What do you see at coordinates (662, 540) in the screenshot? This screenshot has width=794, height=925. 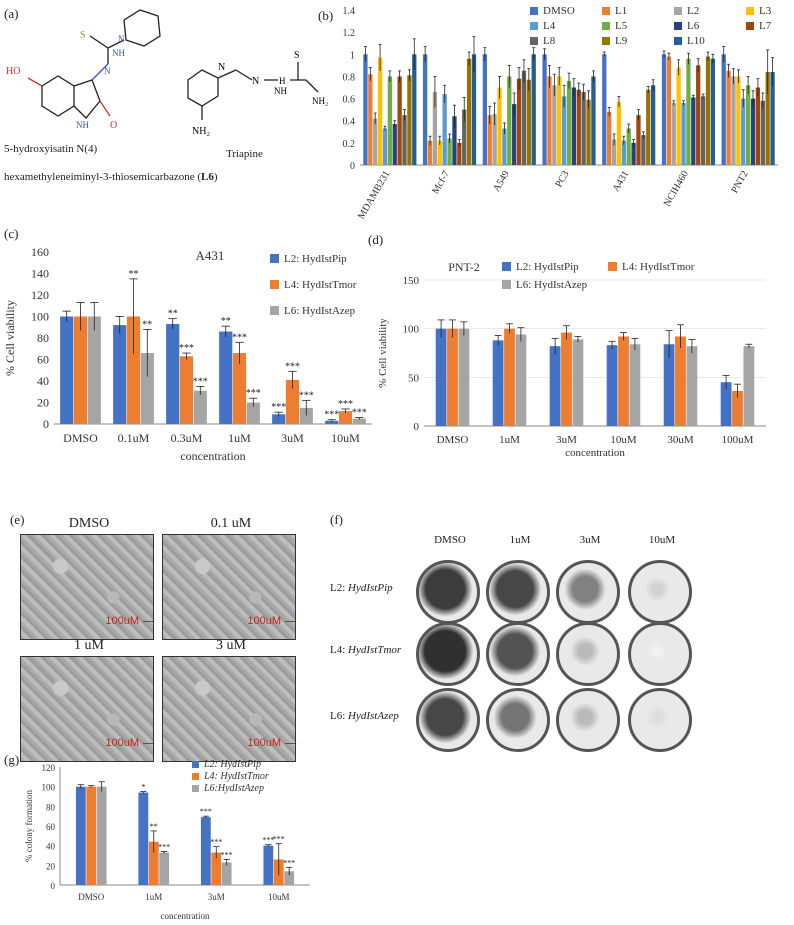 I see `colony-column-label: 10uM` at bounding box center [662, 540].